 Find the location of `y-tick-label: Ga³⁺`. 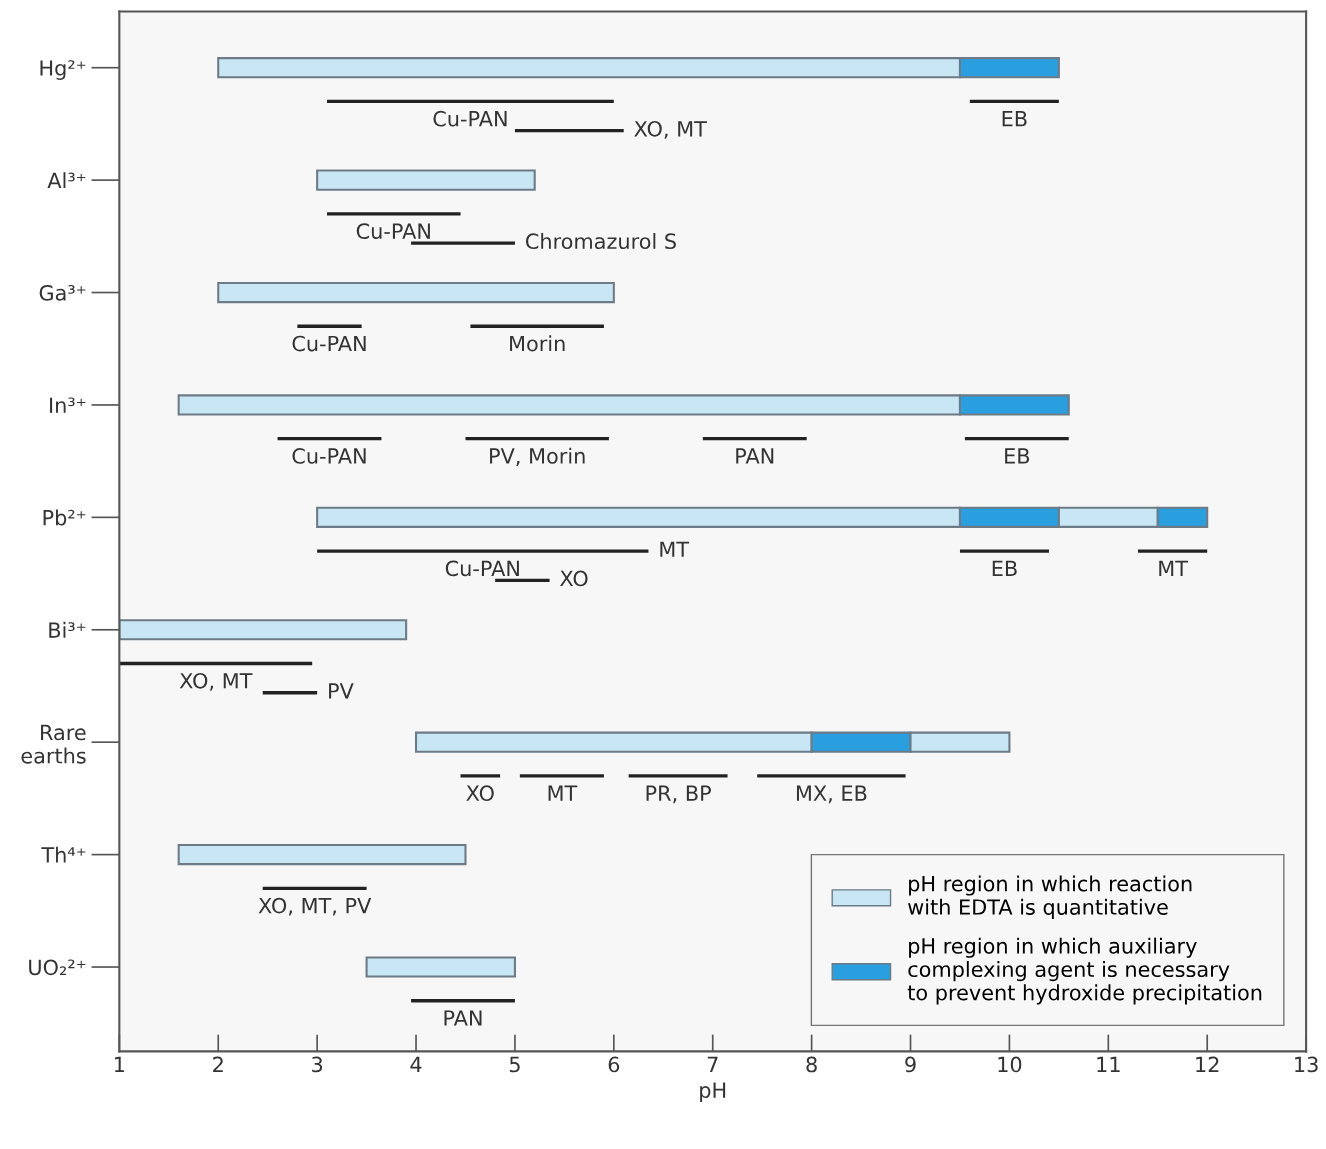

y-tick-label: Ga³⁺ is located at coordinates (62, 292).